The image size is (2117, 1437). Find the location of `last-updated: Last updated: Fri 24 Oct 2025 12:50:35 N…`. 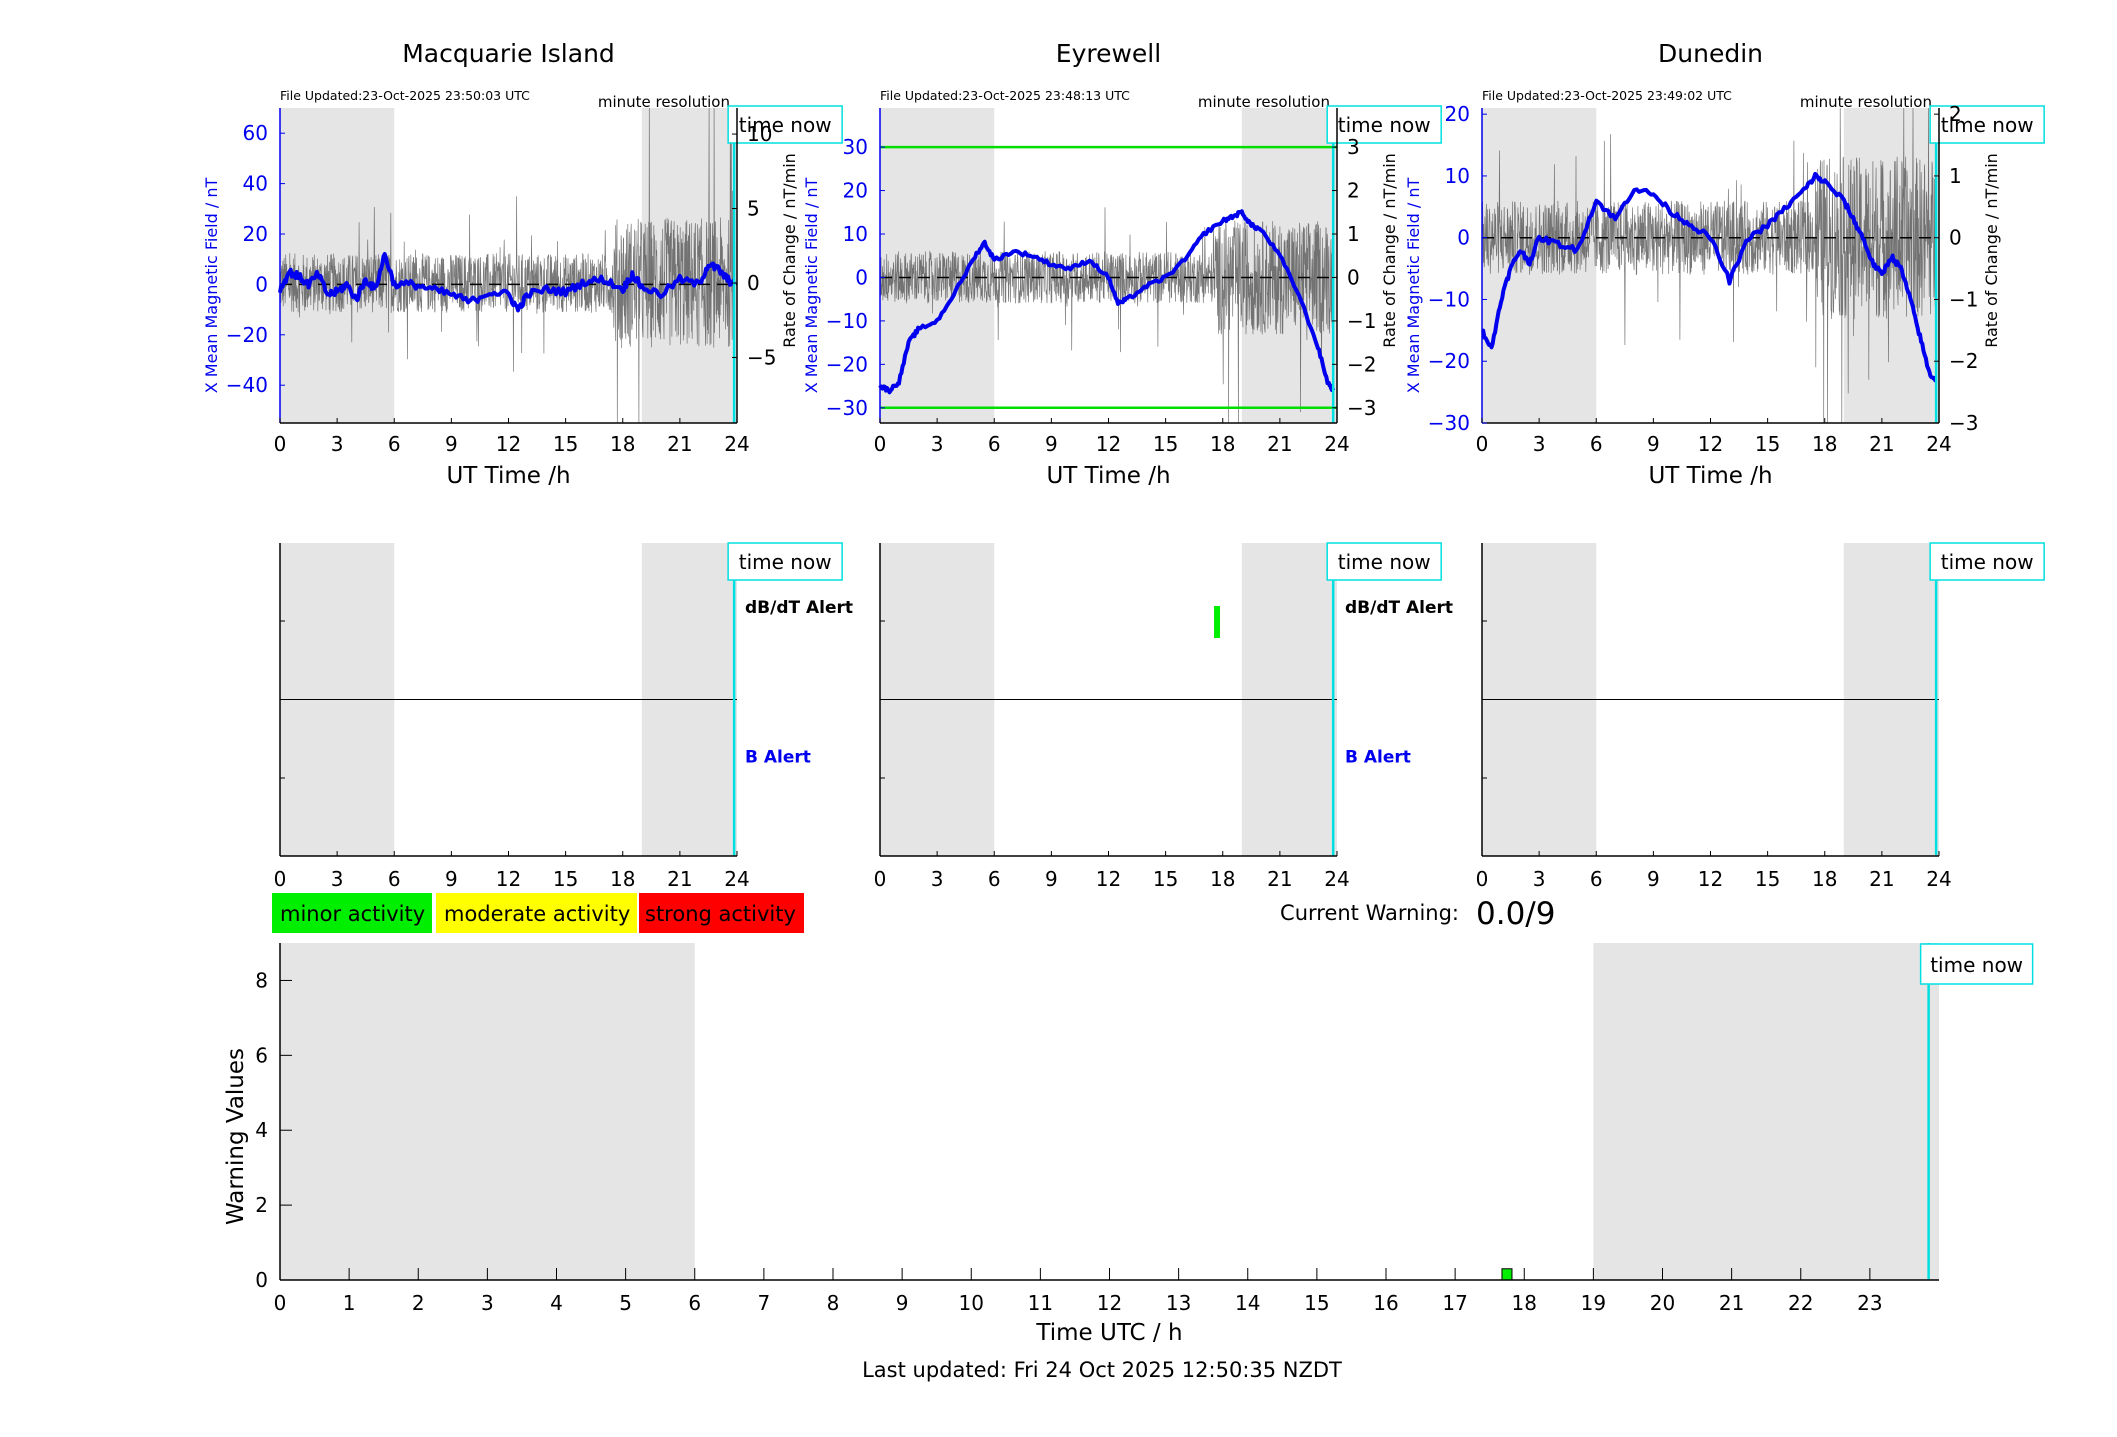

last-updated: Last updated: Fri 24 Oct 2025 12:50:35 N… is located at coordinates (1102, 1370).